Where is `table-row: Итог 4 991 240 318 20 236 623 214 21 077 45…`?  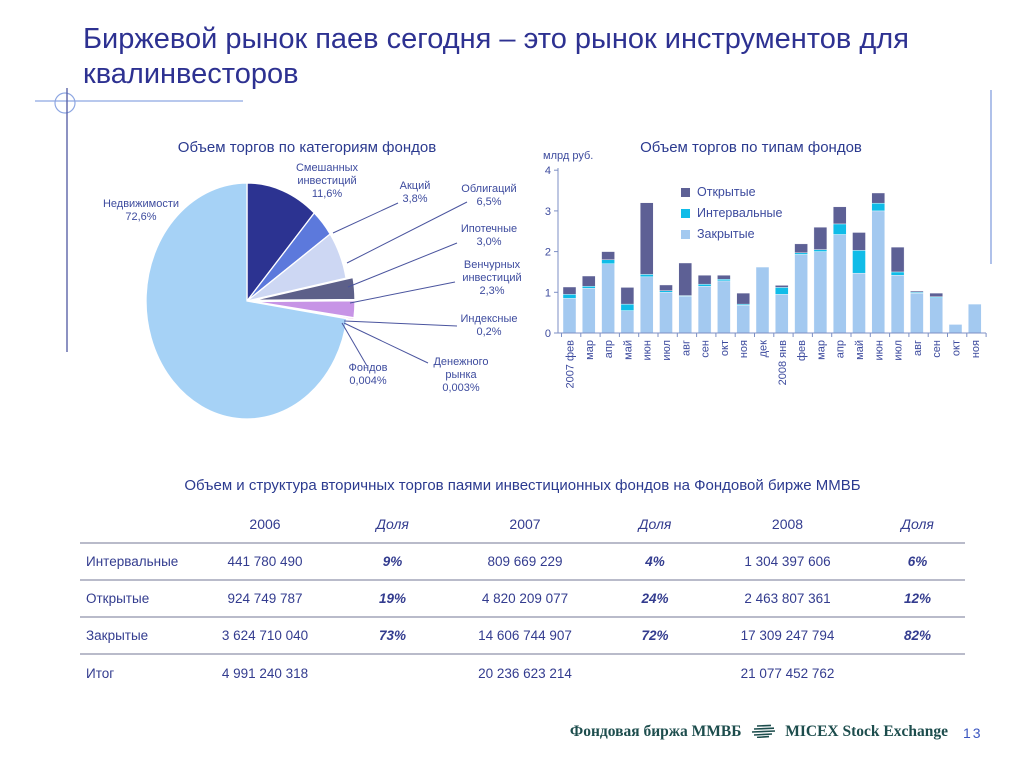 table-row: Итог 4 991 240 318 20 236 623 214 21 077 45… is located at coordinates (522, 673).